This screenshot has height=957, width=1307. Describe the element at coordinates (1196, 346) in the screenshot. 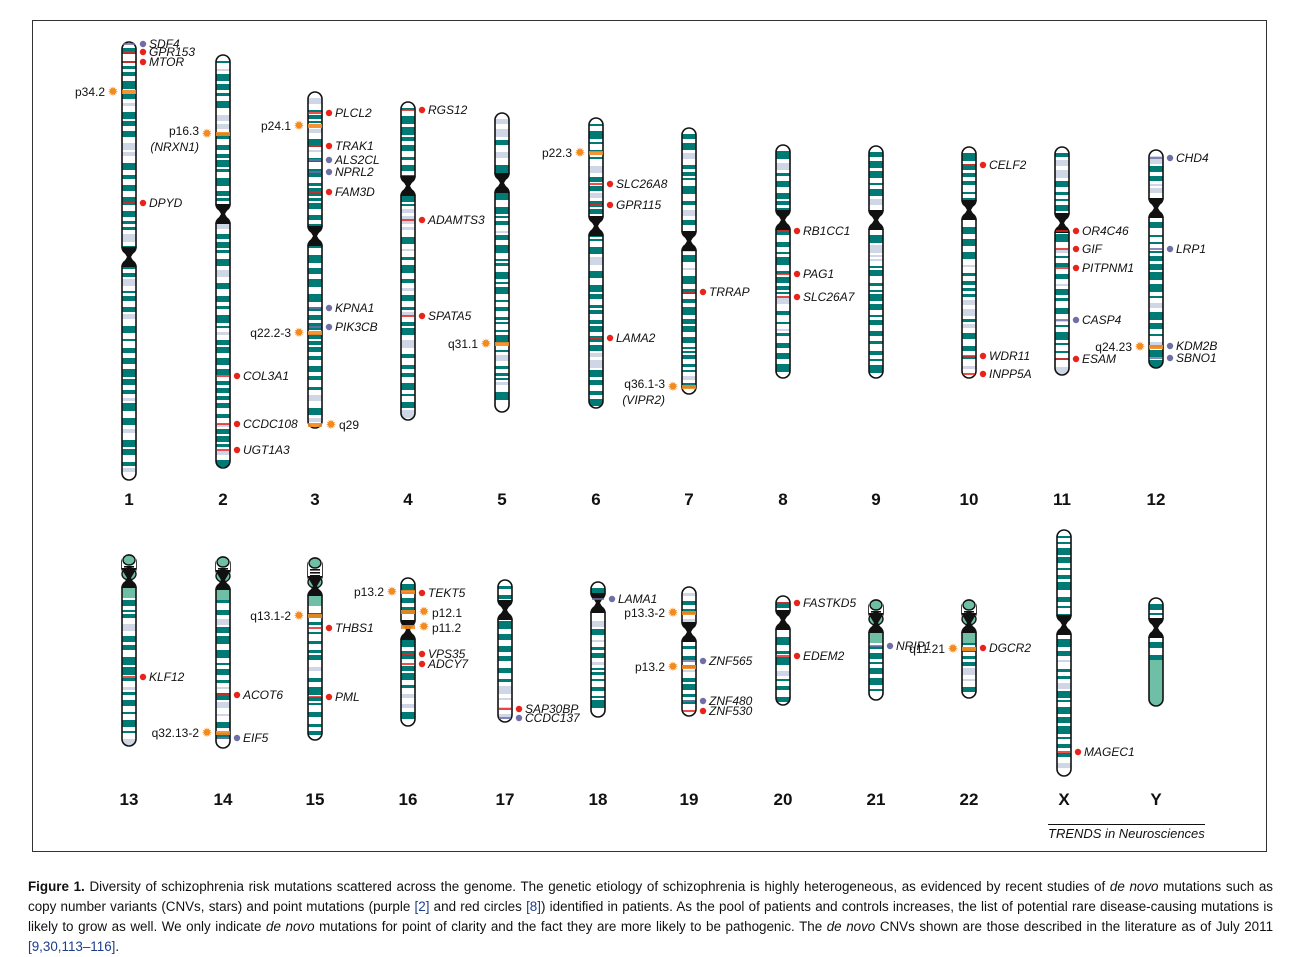

I see `gene-label-kdm2b: KDM2B` at that location.